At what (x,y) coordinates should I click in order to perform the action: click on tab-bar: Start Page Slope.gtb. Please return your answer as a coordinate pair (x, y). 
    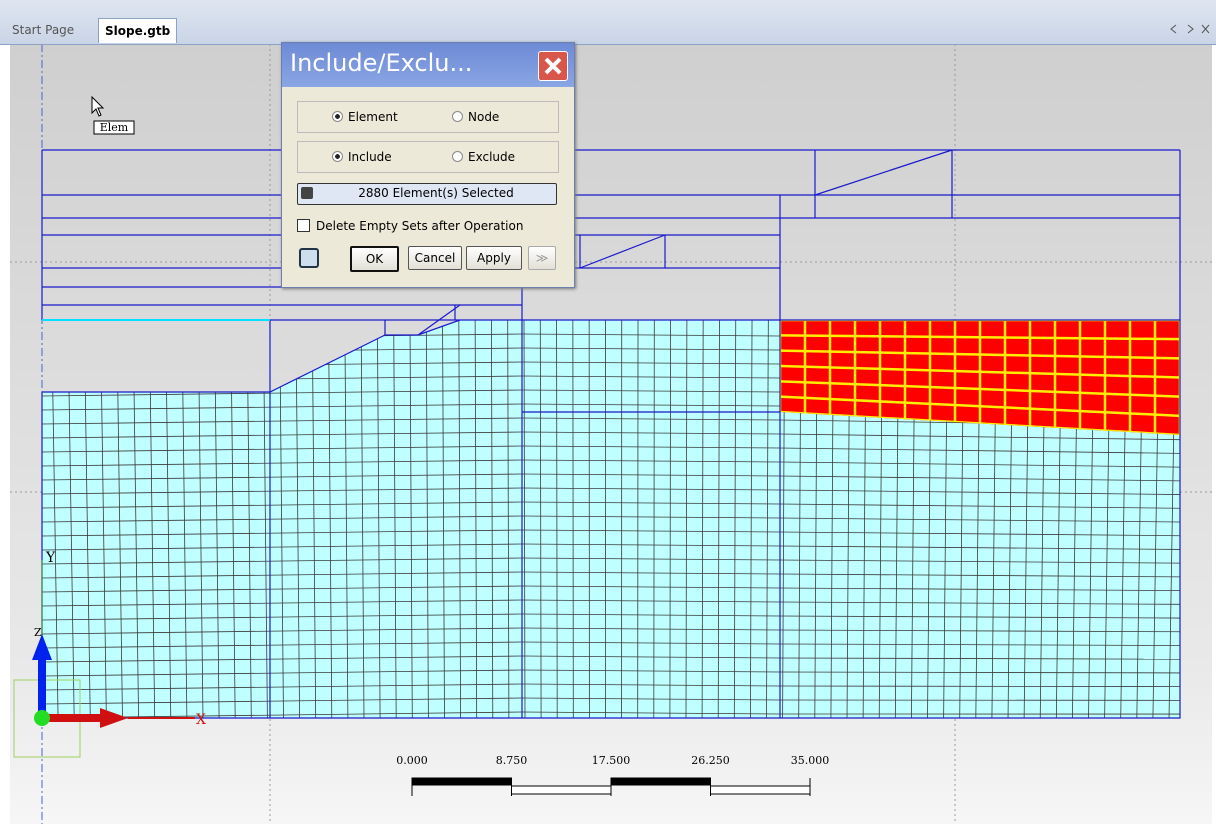
    Looking at the image, I should click on (608, 22).